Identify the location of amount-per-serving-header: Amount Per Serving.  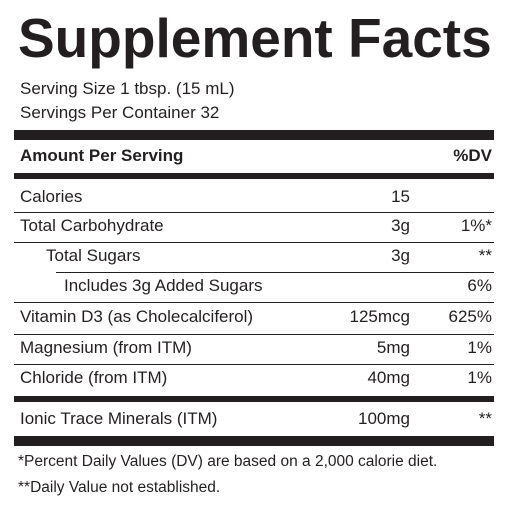
(102, 155).